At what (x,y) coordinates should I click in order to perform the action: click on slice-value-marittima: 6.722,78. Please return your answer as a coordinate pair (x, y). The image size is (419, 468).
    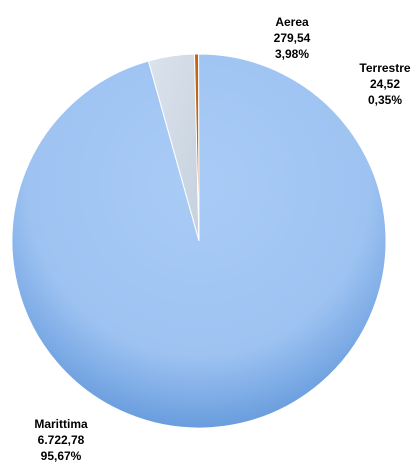
    Looking at the image, I should click on (61, 440).